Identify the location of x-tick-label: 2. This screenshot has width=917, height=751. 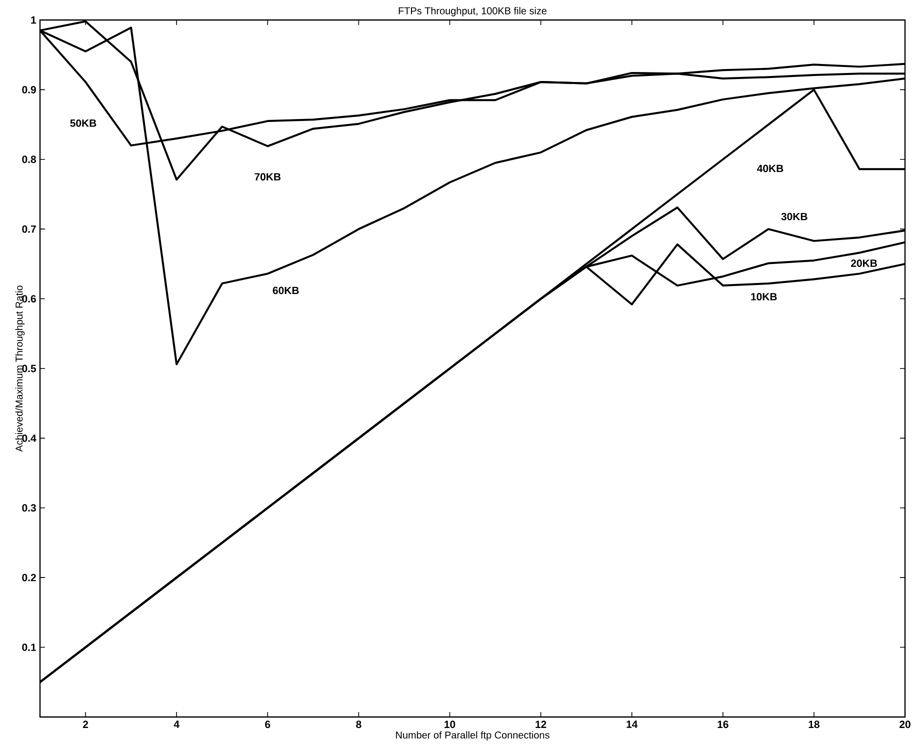
(85, 724).